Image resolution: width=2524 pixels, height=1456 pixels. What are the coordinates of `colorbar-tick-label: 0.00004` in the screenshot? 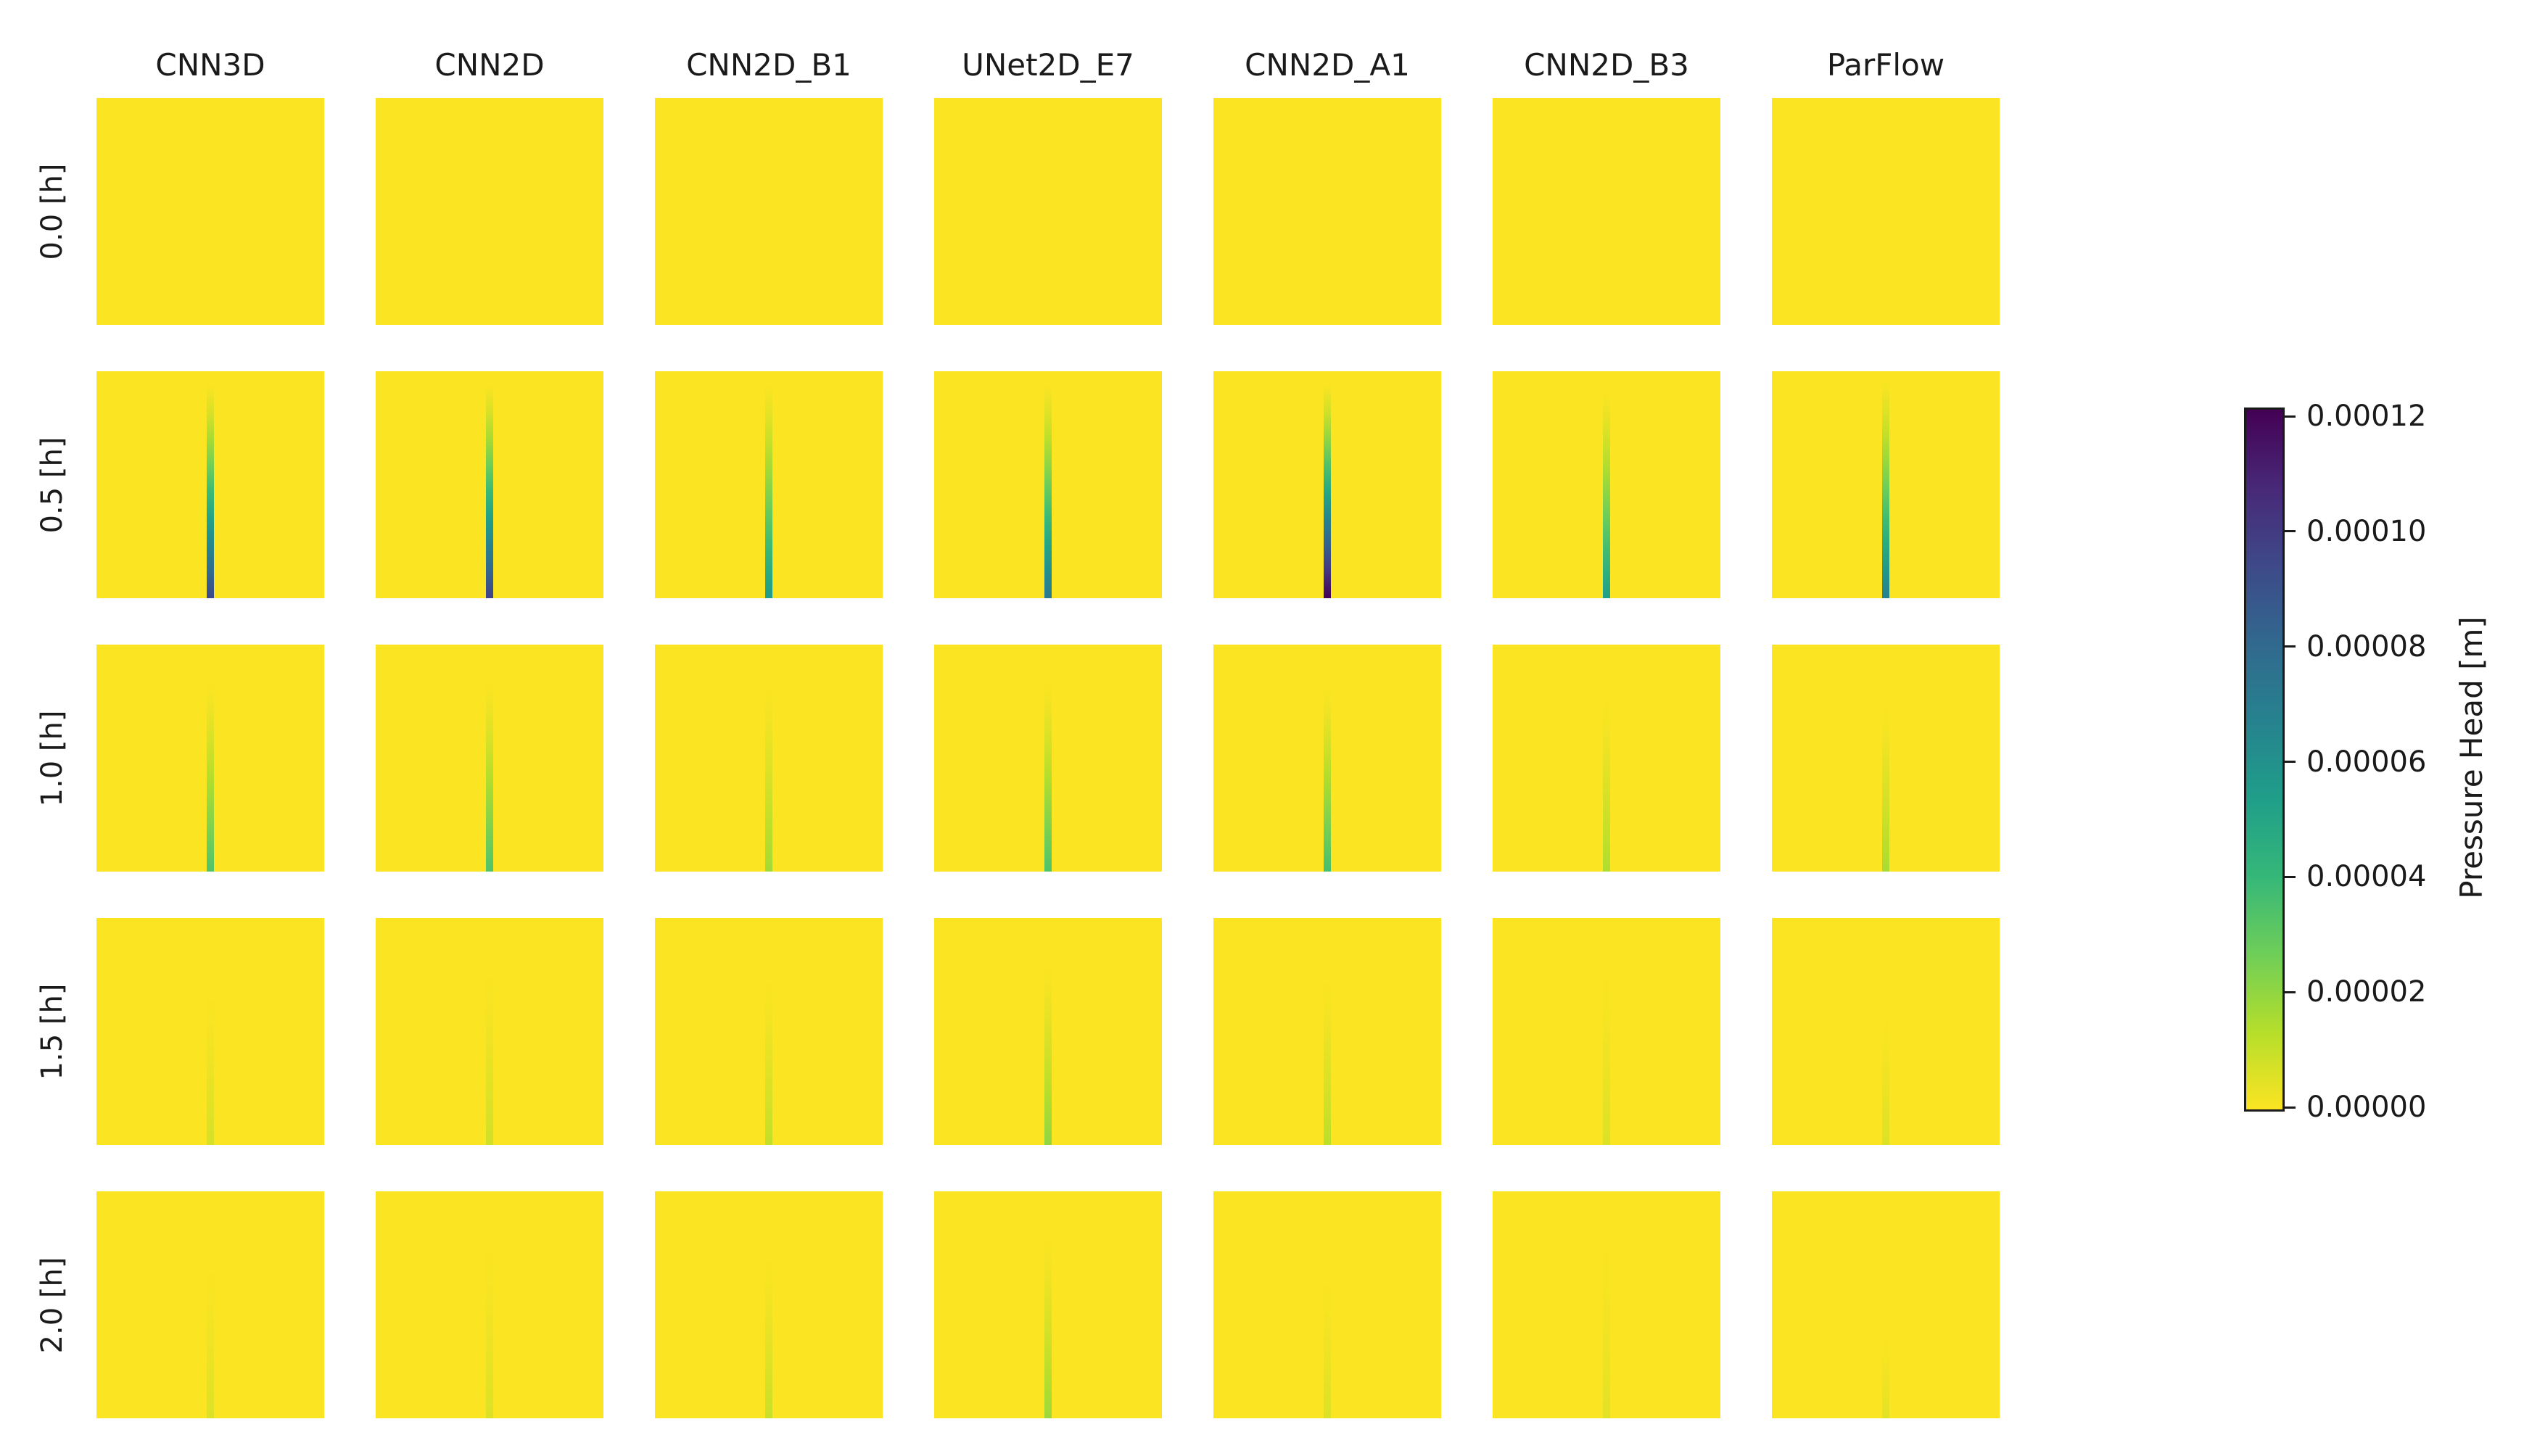 It's located at (2366, 877).